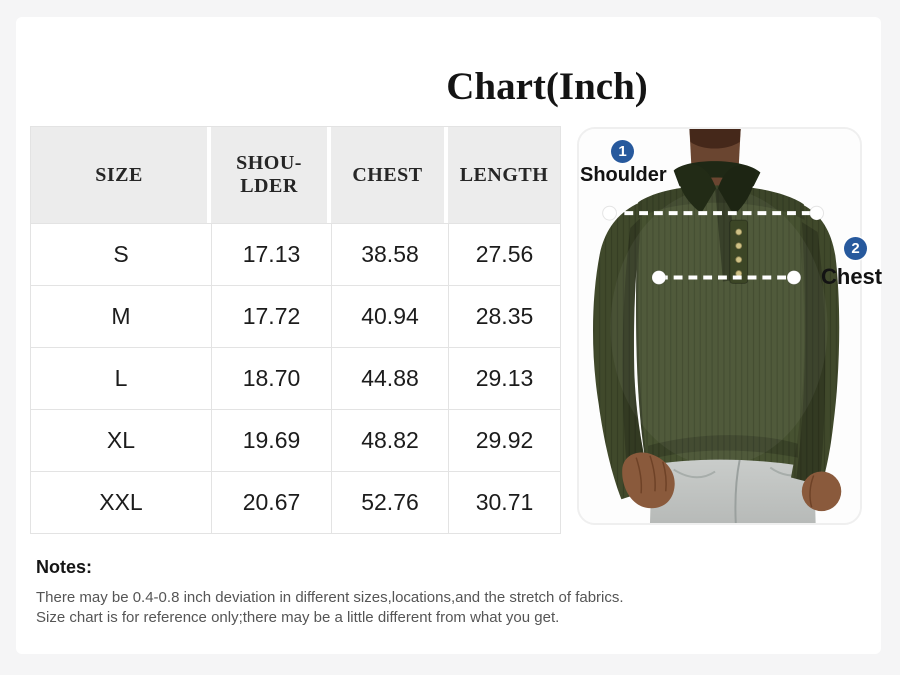 The height and width of the screenshot is (675, 900). What do you see at coordinates (121, 378) in the screenshot?
I see `cell-size: L` at bounding box center [121, 378].